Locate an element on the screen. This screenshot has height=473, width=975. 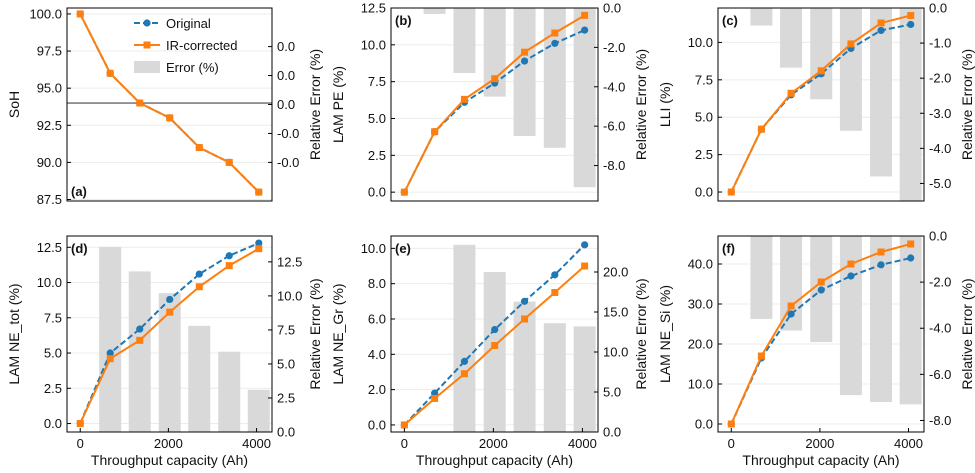
legend-error-label: Error (%) is located at coordinates (192, 67).